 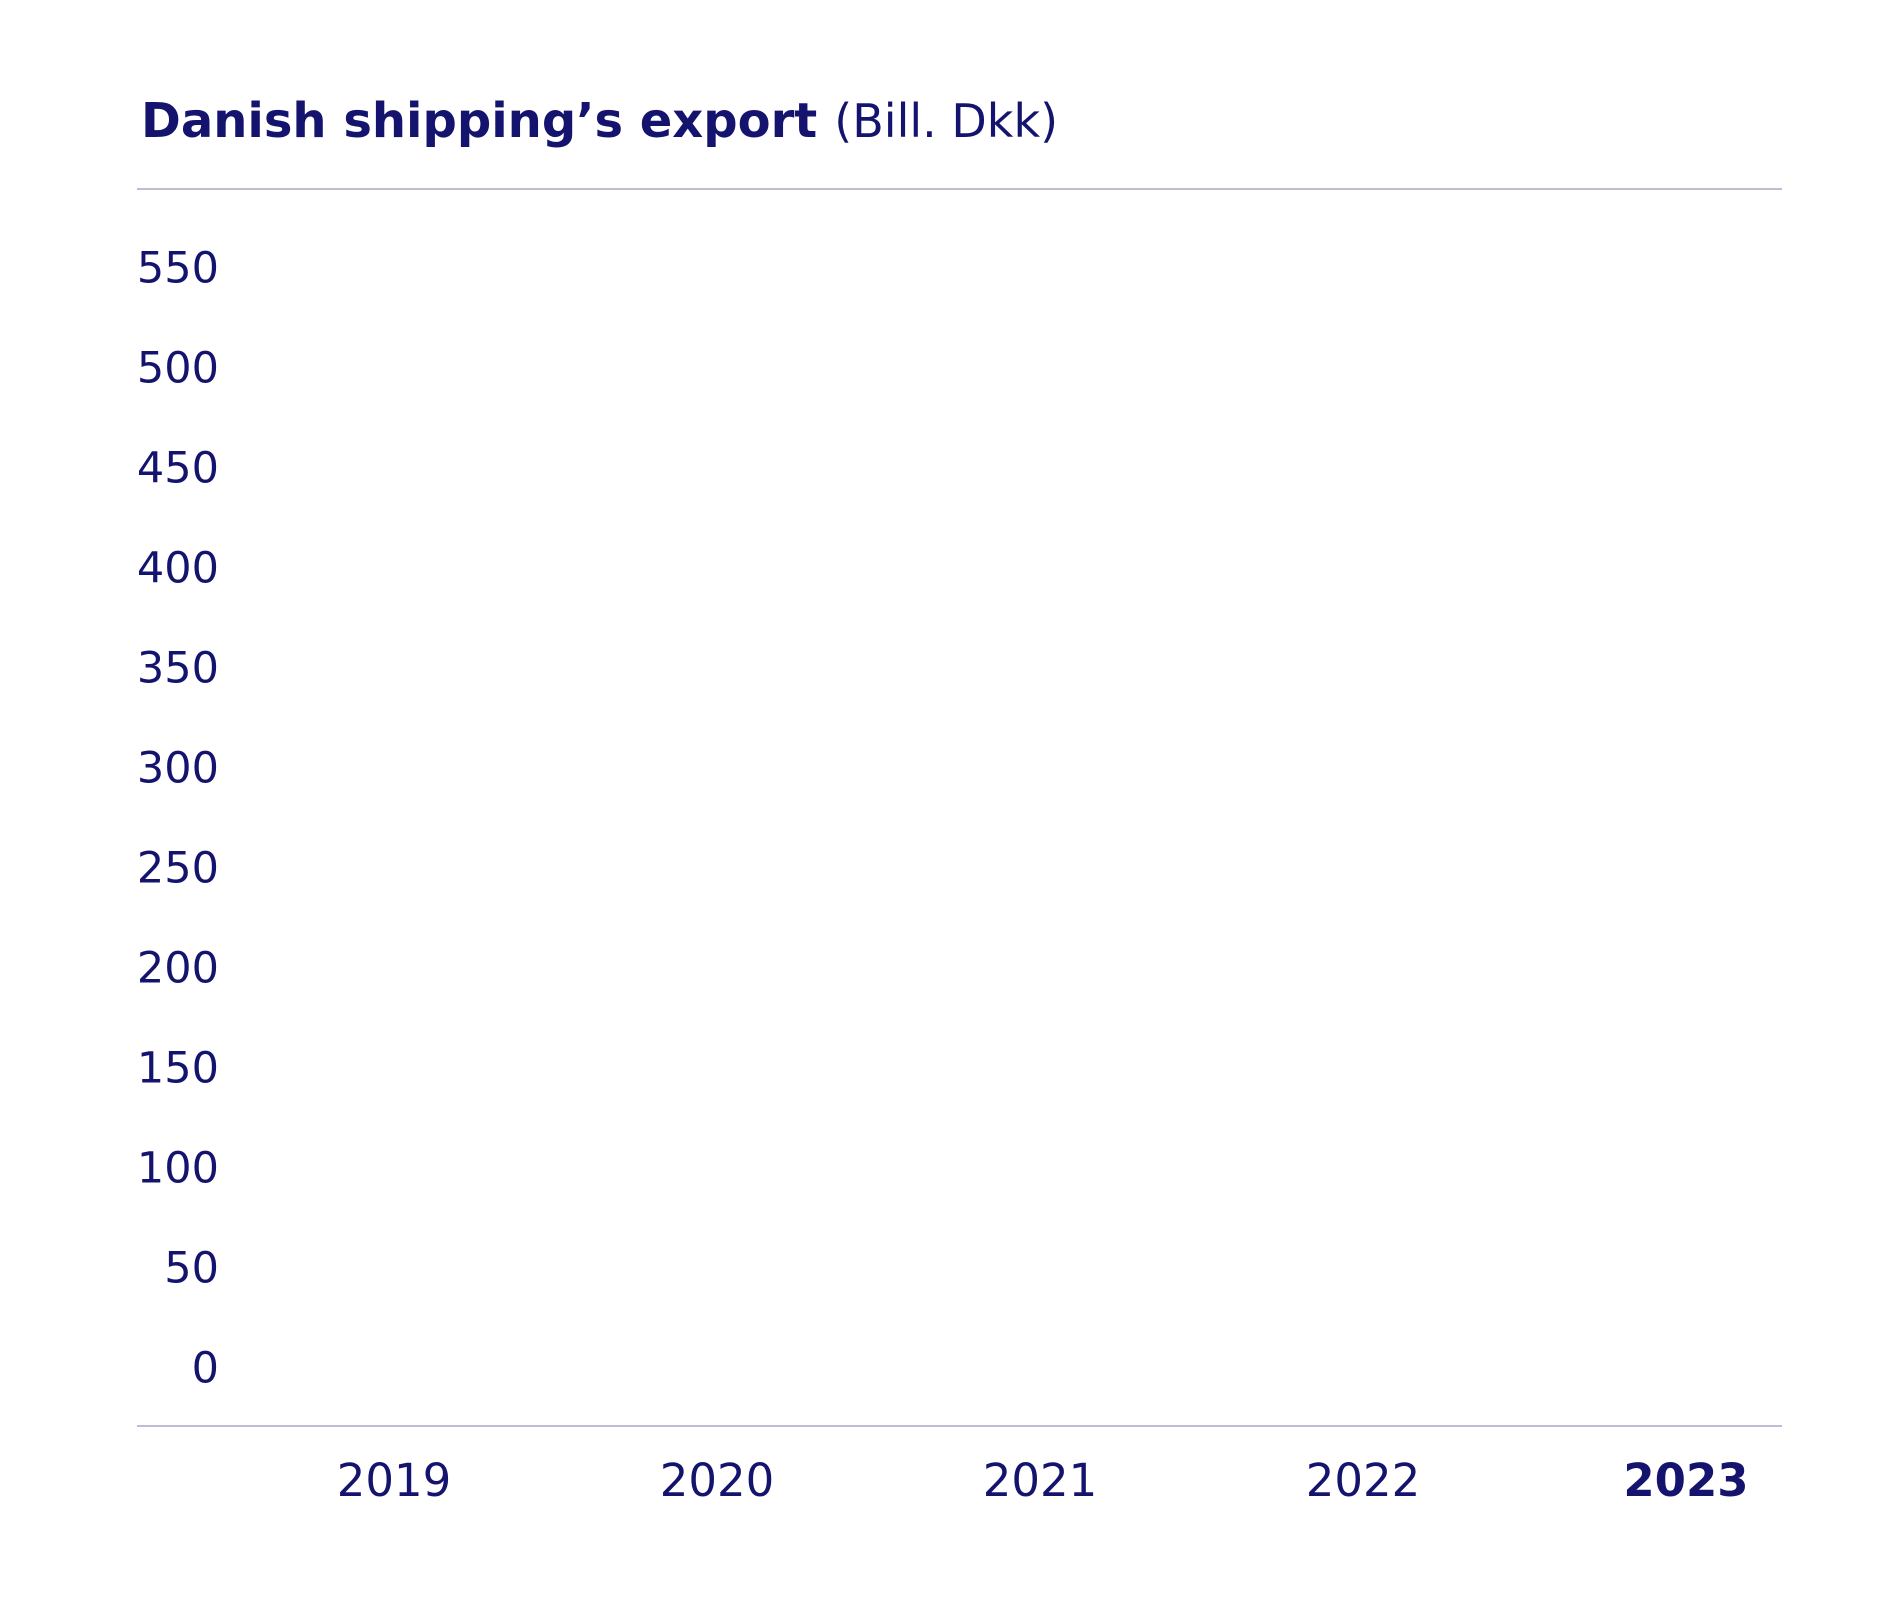 What do you see at coordinates (479, 121) in the screenshot?
I see `chart-title: Danish shipping’s export` at bounding box center [479, 121].